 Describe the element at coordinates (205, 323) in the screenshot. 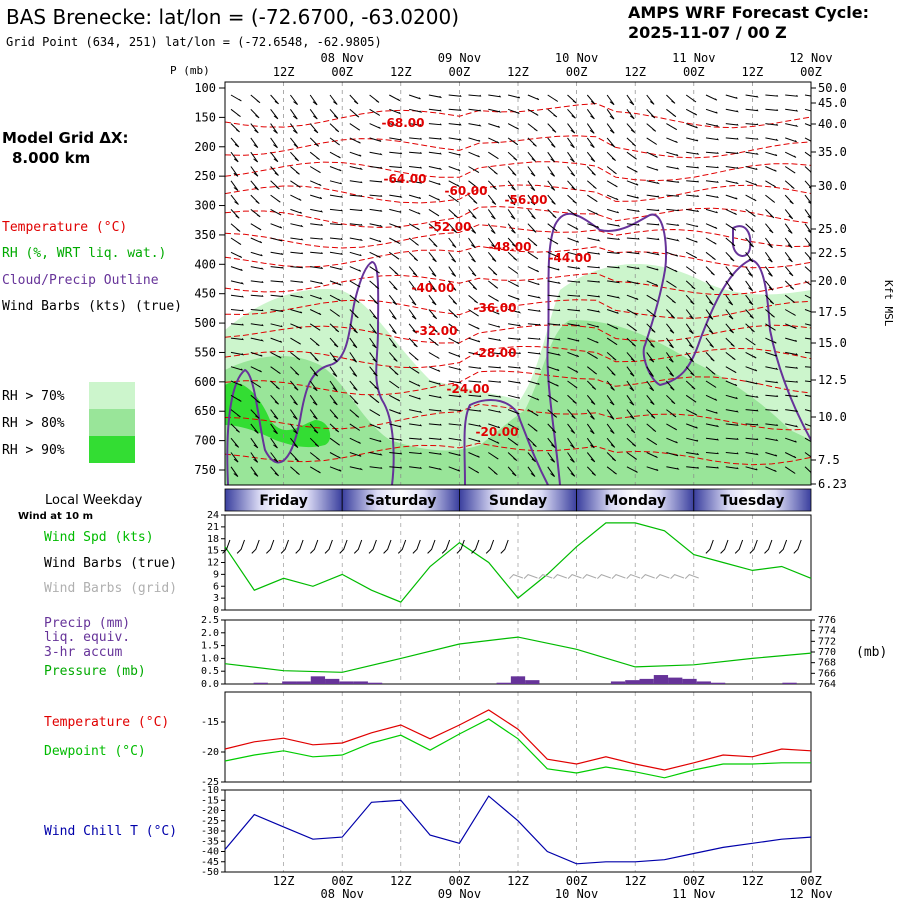

I see `pressure-tick-label: 500` at that location.